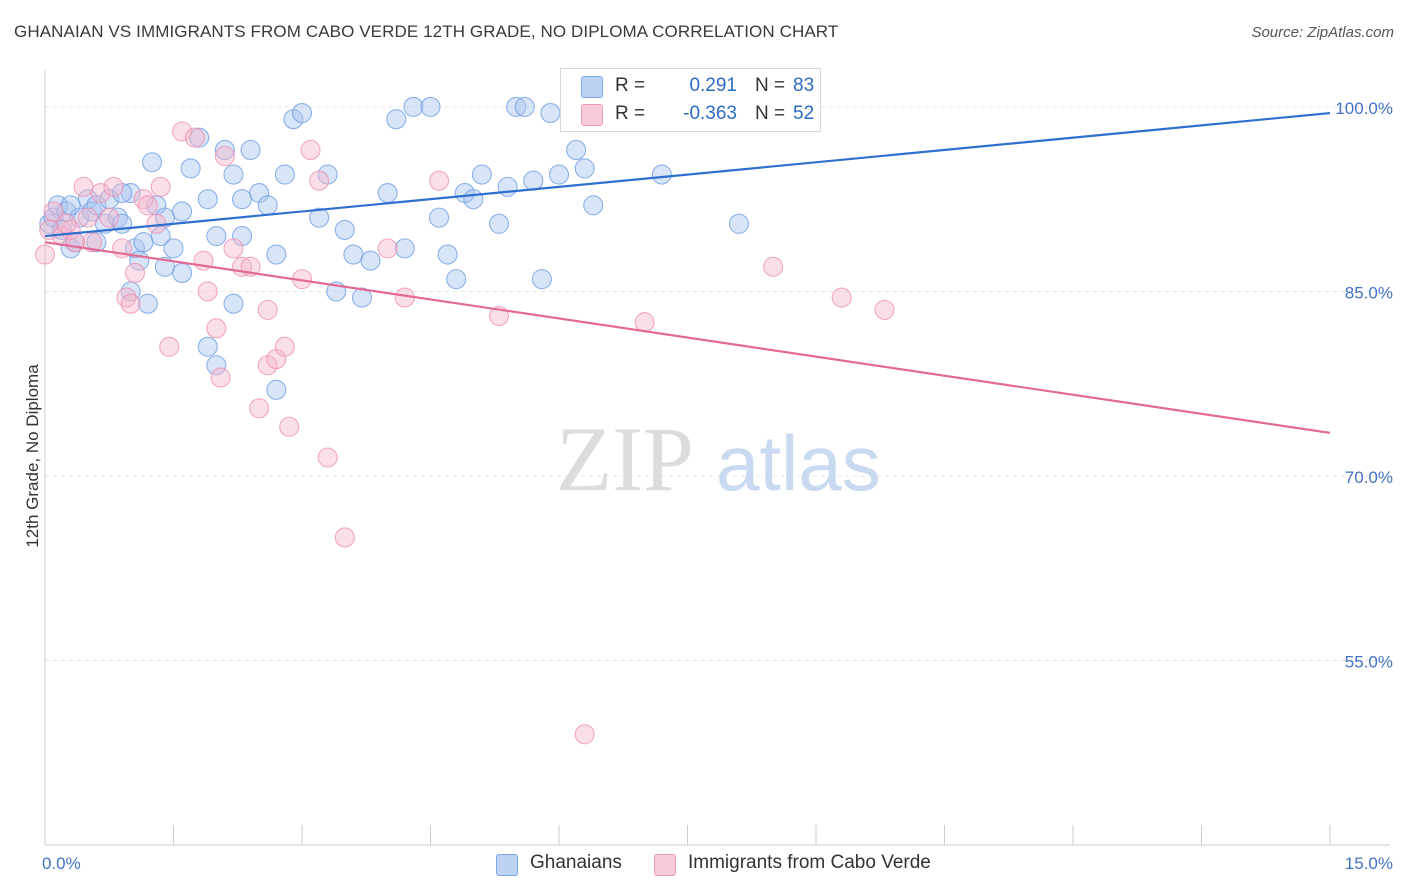 The height and width of the screenshot is (892, 1406). Describe the element at coordinates (770, 85) in the screenshot. I see `legend-n-label: N =` at that location.